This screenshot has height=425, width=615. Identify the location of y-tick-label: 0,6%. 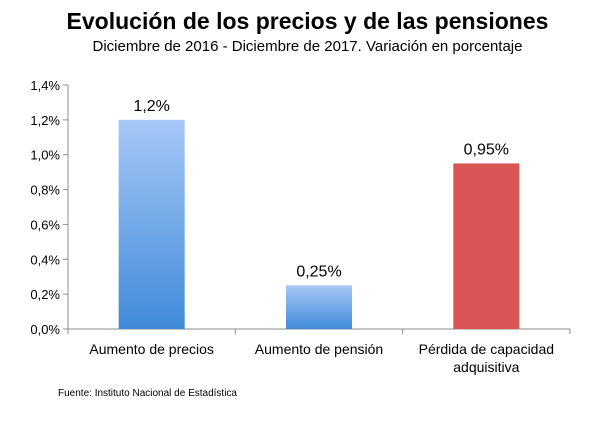
(45, 224).